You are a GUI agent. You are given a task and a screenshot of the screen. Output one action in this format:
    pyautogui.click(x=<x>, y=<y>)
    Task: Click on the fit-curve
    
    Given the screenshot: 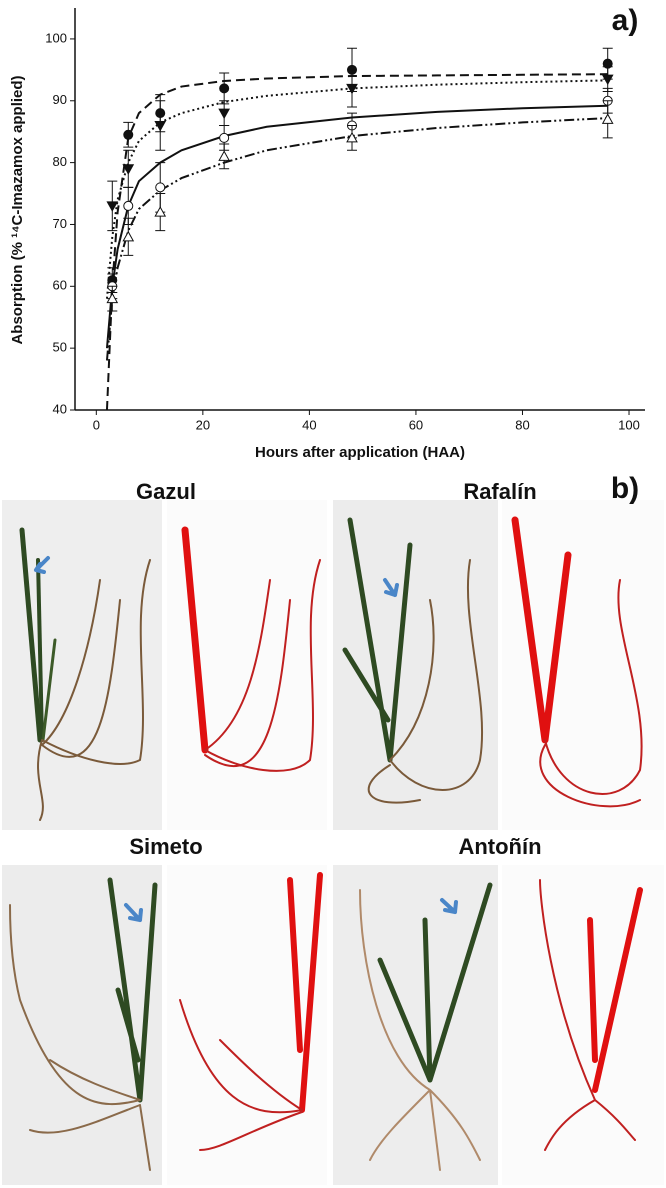 What is the action you would take?
    pyautogui.click(x=356, y=189)
    